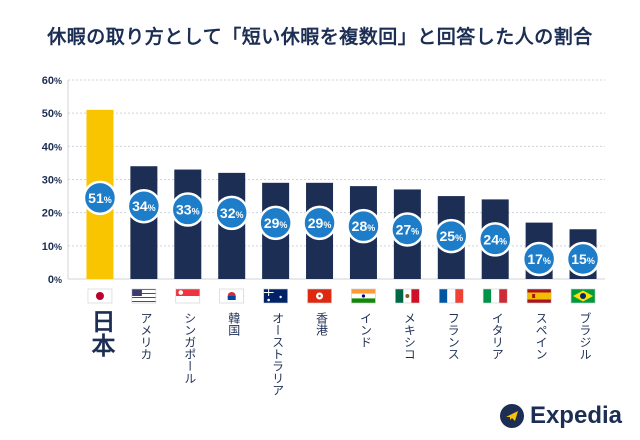 The width and height of the screenshot is (640, 440). What do you see at coordinates (189, 348) in the screenshot?
I see `category-label: シンガポール` at bounding box center [189, 348].